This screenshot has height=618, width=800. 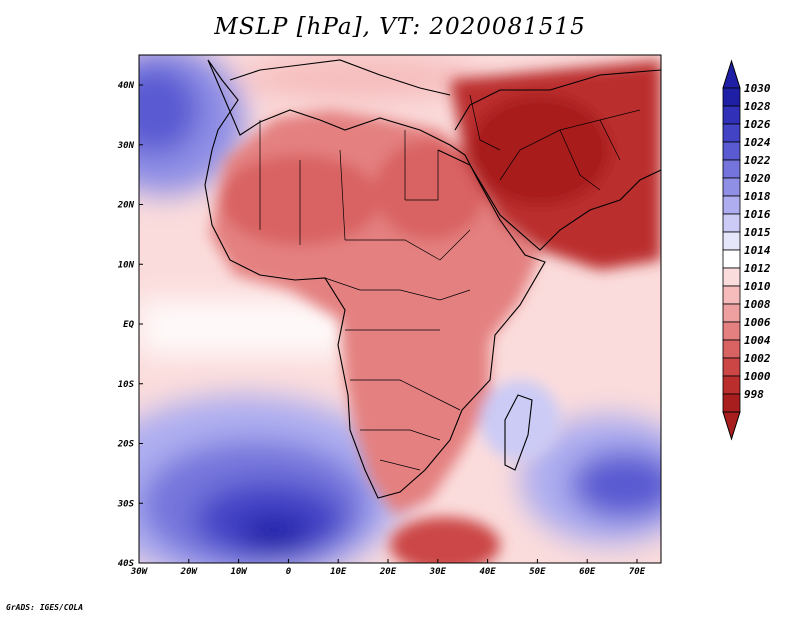 I want to click on x-tick-label: 60E, so click(x=587, y=572).